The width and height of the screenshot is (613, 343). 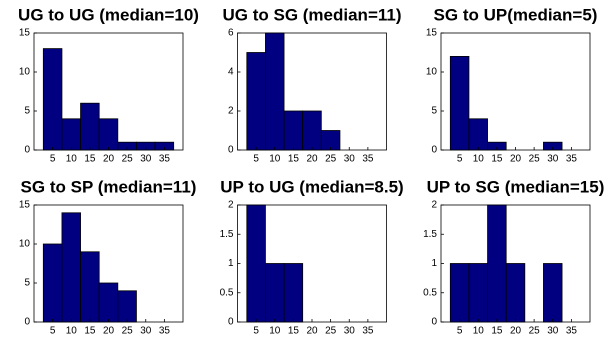 I want to click on chart-title: UP to UG (median=8.5), so click(x=311, y=186).